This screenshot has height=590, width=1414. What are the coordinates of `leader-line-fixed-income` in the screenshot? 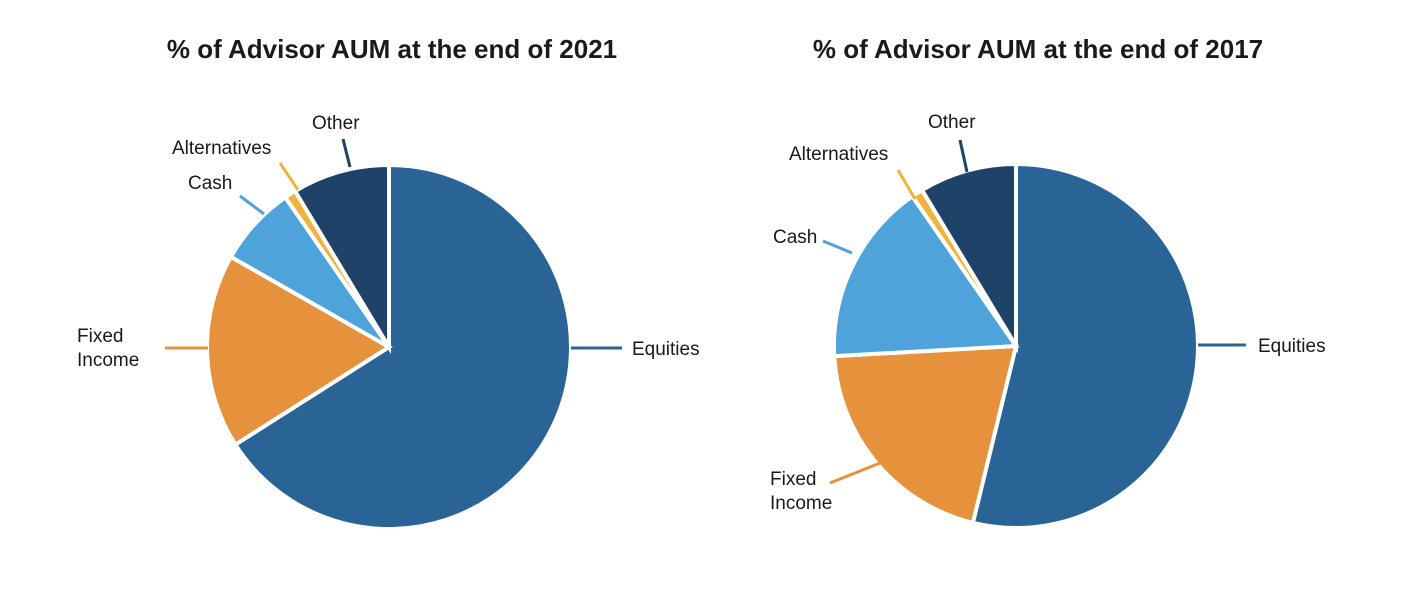 It's located at (855, 473).